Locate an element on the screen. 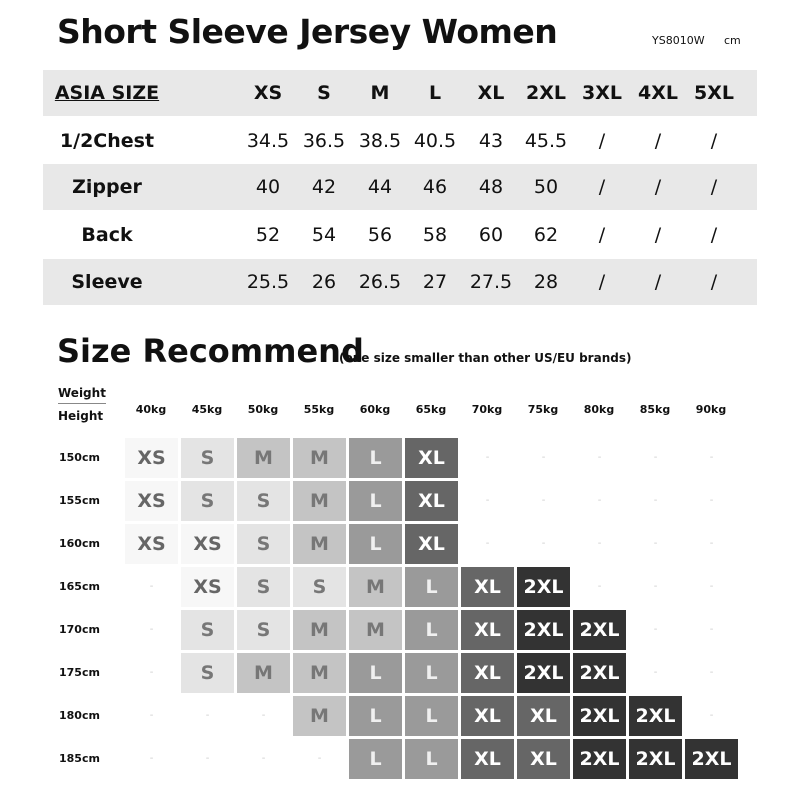 Image resolution: width=800 pixels, height=800 pixels. weight-header: 50kg is located at coordinates (263, 409).